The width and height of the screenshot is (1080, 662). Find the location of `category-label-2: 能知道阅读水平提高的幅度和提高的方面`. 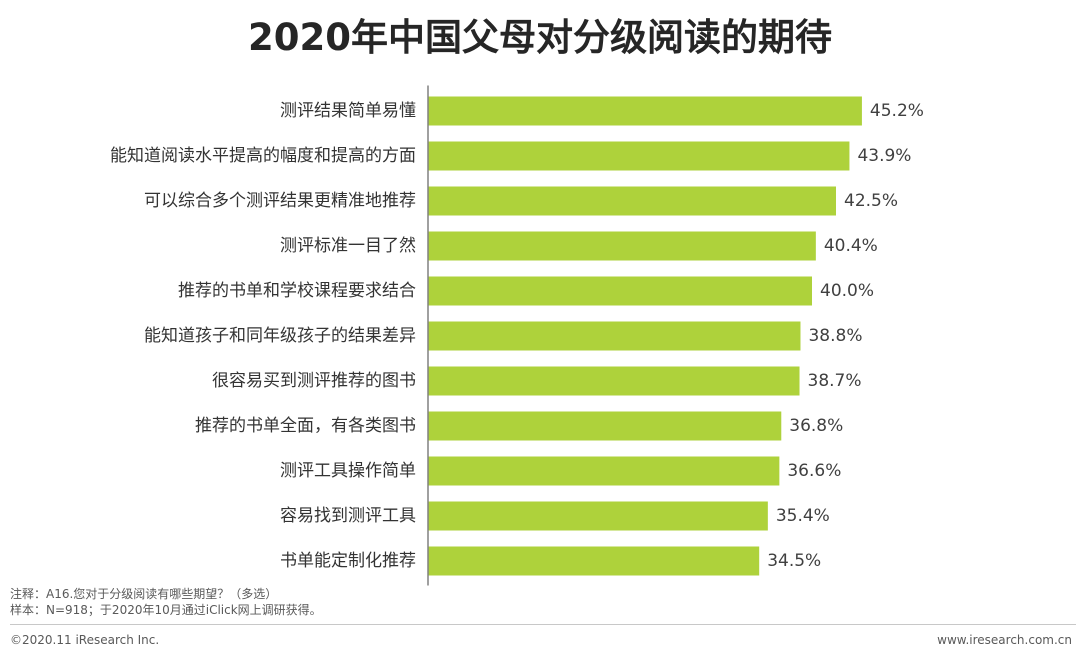

category-label-2: 能知道阅读水平提高的幅度和提高的方面 is located at coordinates (263, 156).